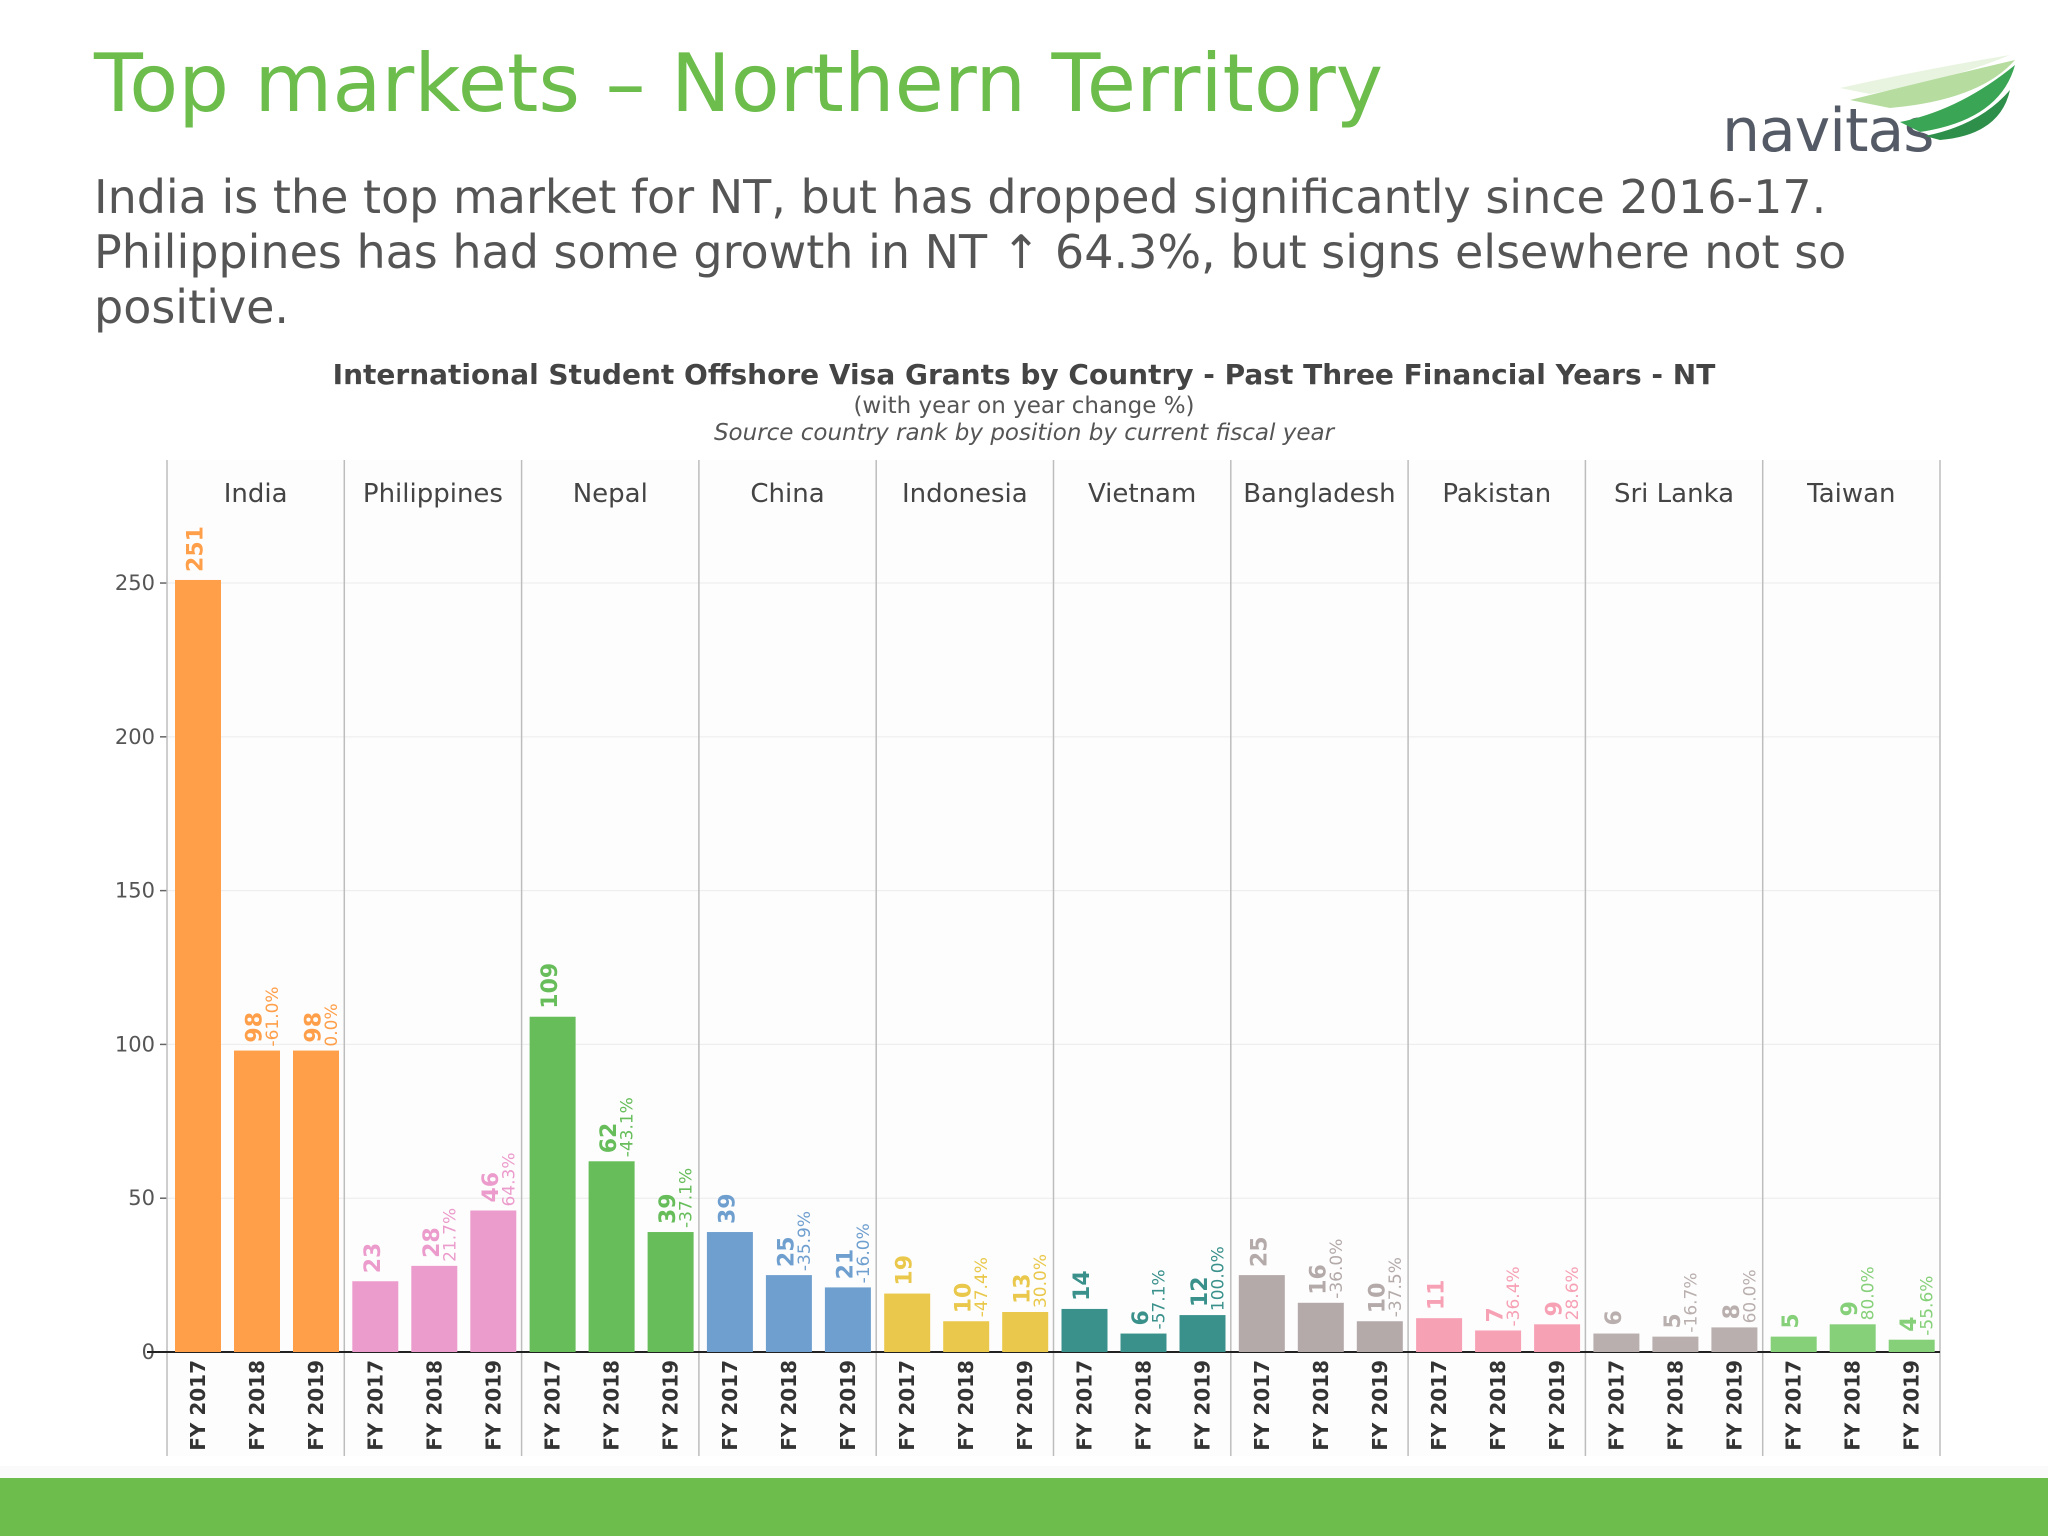  What do you see at coordinates (373, 1258) in the screenshot?
I see `bar-value-label: 23` at bounding box center [373, 1258].